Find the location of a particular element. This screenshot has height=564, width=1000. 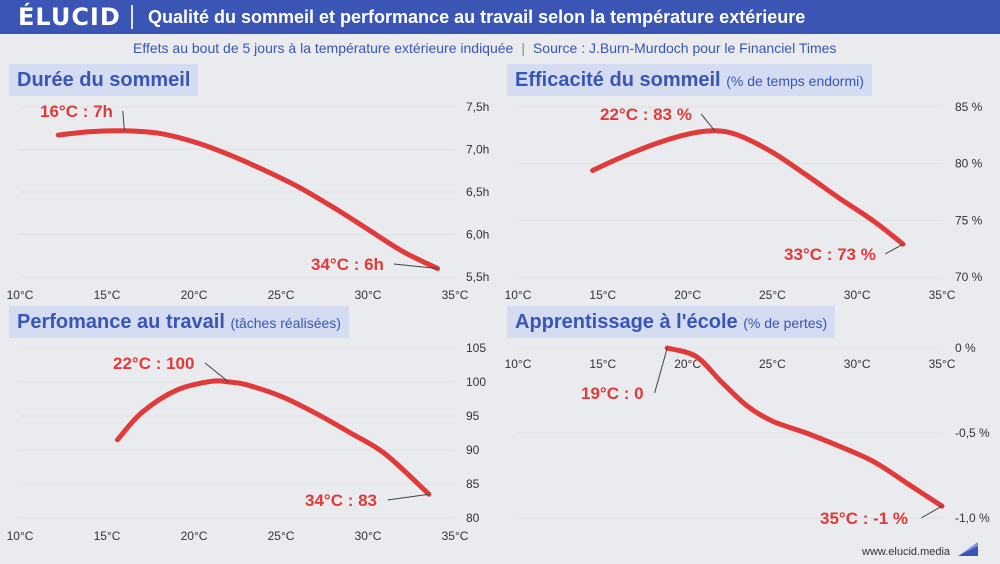

y-tick-label: 80 is located at coordinates (473, 518).